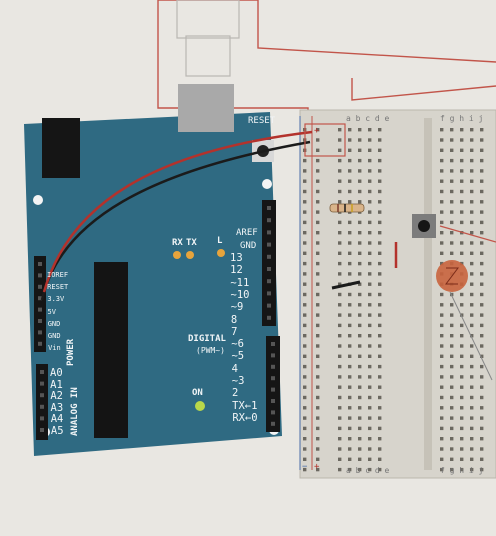 This screenshot has width=496, height=536. What do you see at coordinates (235, 393) in the screenshot?
I see `digital-pin-label: 2` at bounding box center [235, 393].